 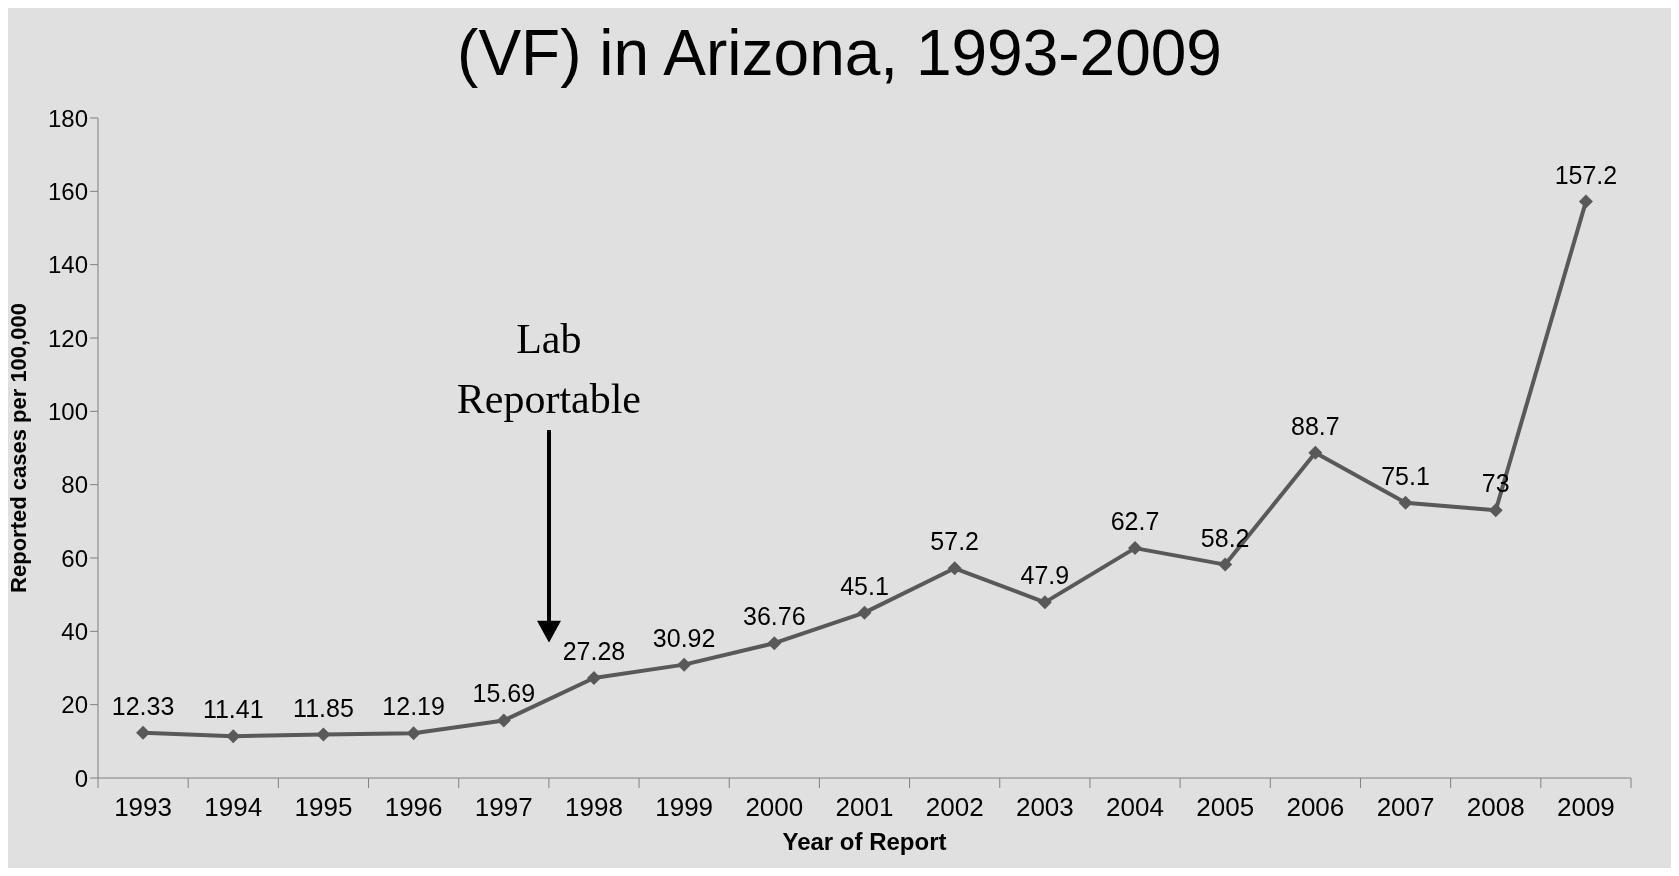 What do you see at coordinates (504, 693) in the screenshot?
I see `data-label: 15.69` at bounding box center [504, 693].